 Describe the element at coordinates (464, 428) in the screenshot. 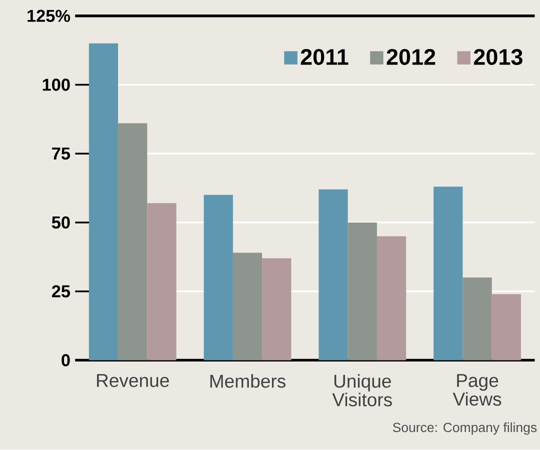

I see `source-note: Source: Company filings` at that location.